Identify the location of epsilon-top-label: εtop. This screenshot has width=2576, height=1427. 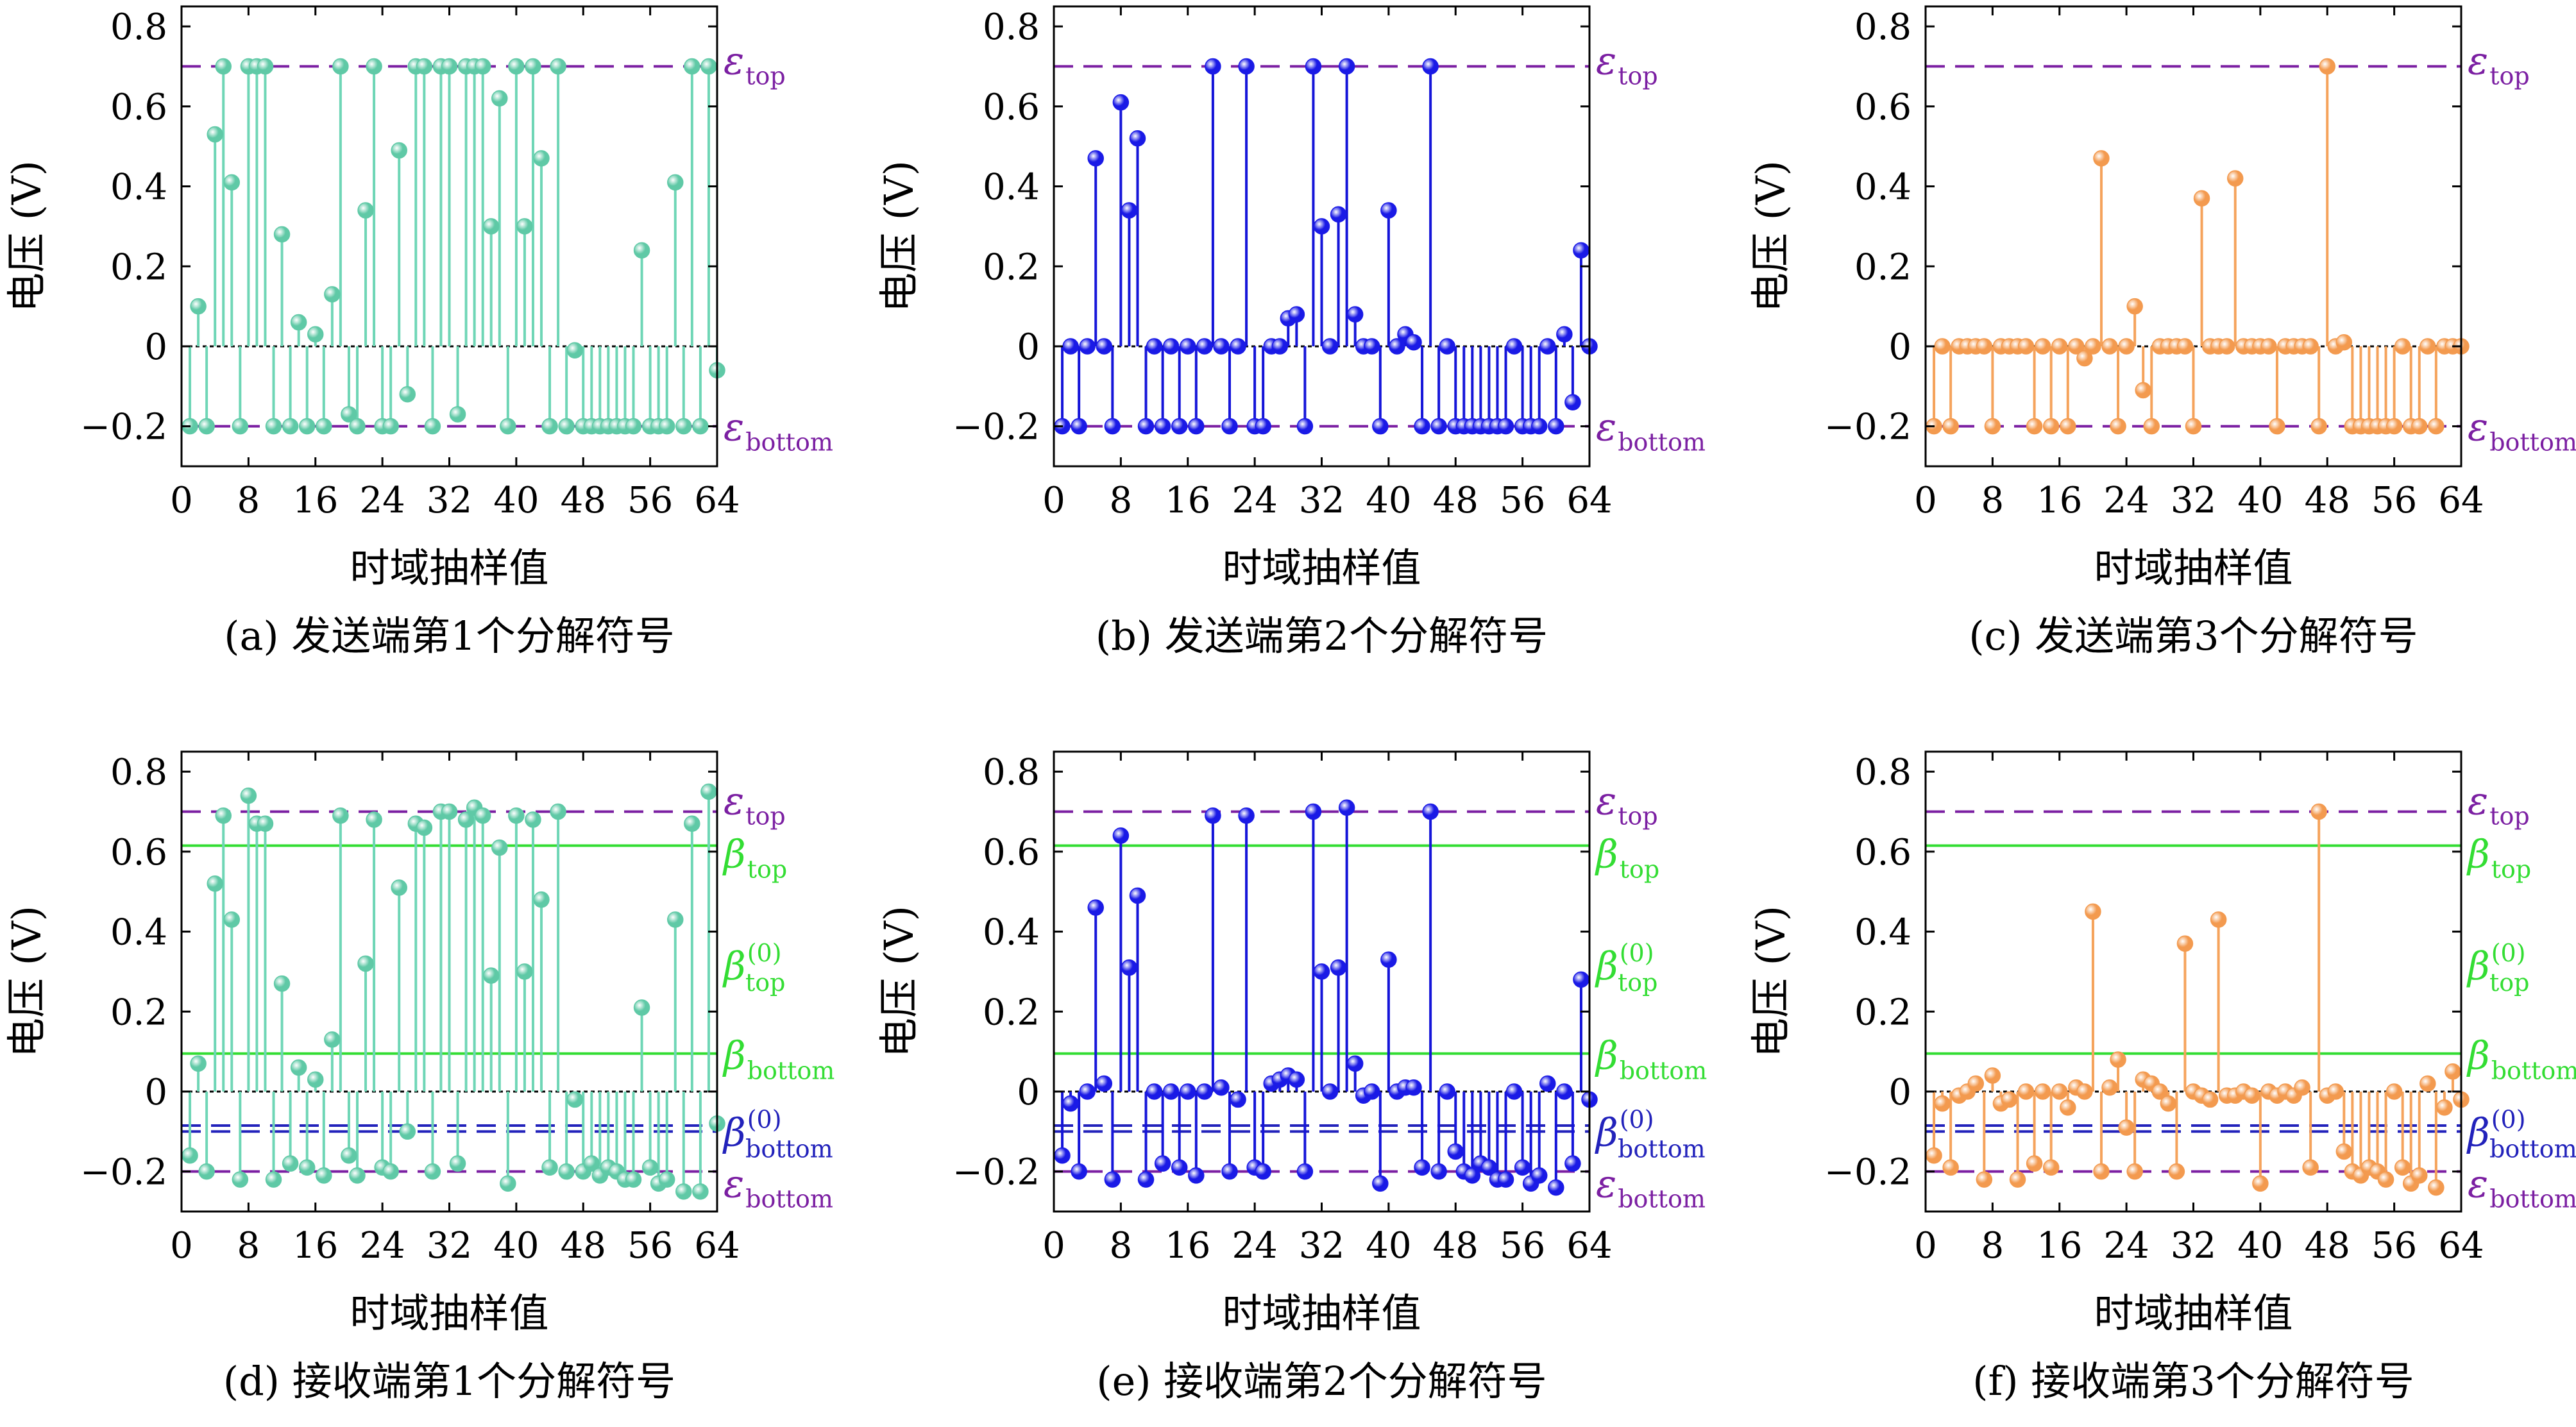
(1627, 64).